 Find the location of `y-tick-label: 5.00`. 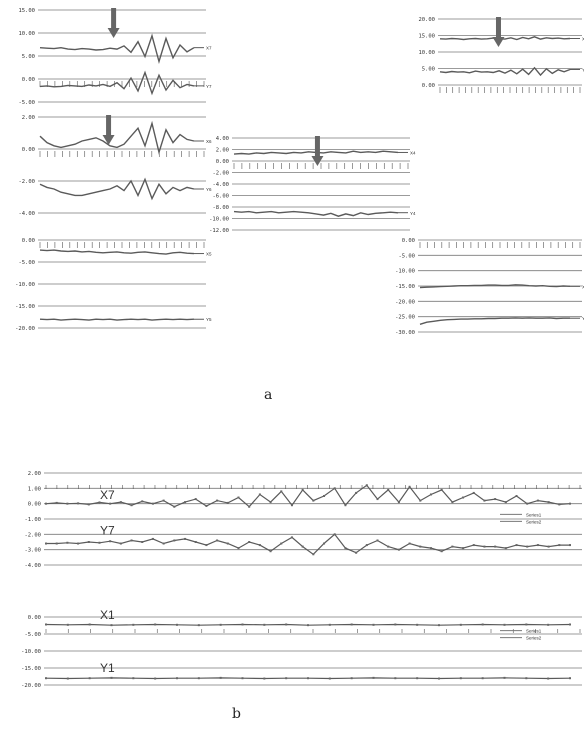

y-tick-label: 5.00 is located at coordinates (428, 70).